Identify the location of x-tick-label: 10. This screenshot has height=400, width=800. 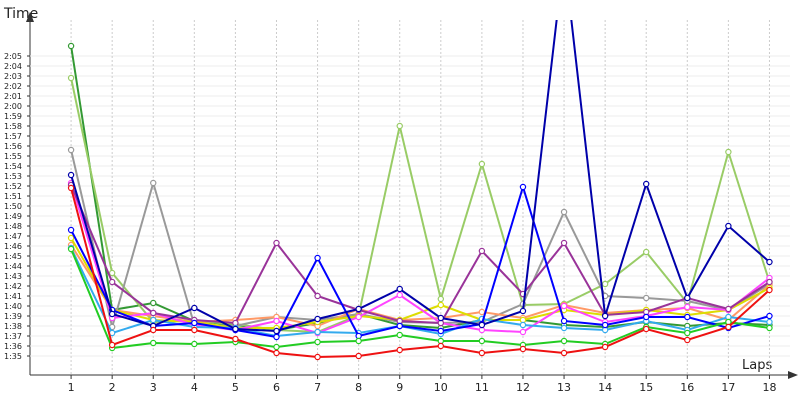
(441, 387).